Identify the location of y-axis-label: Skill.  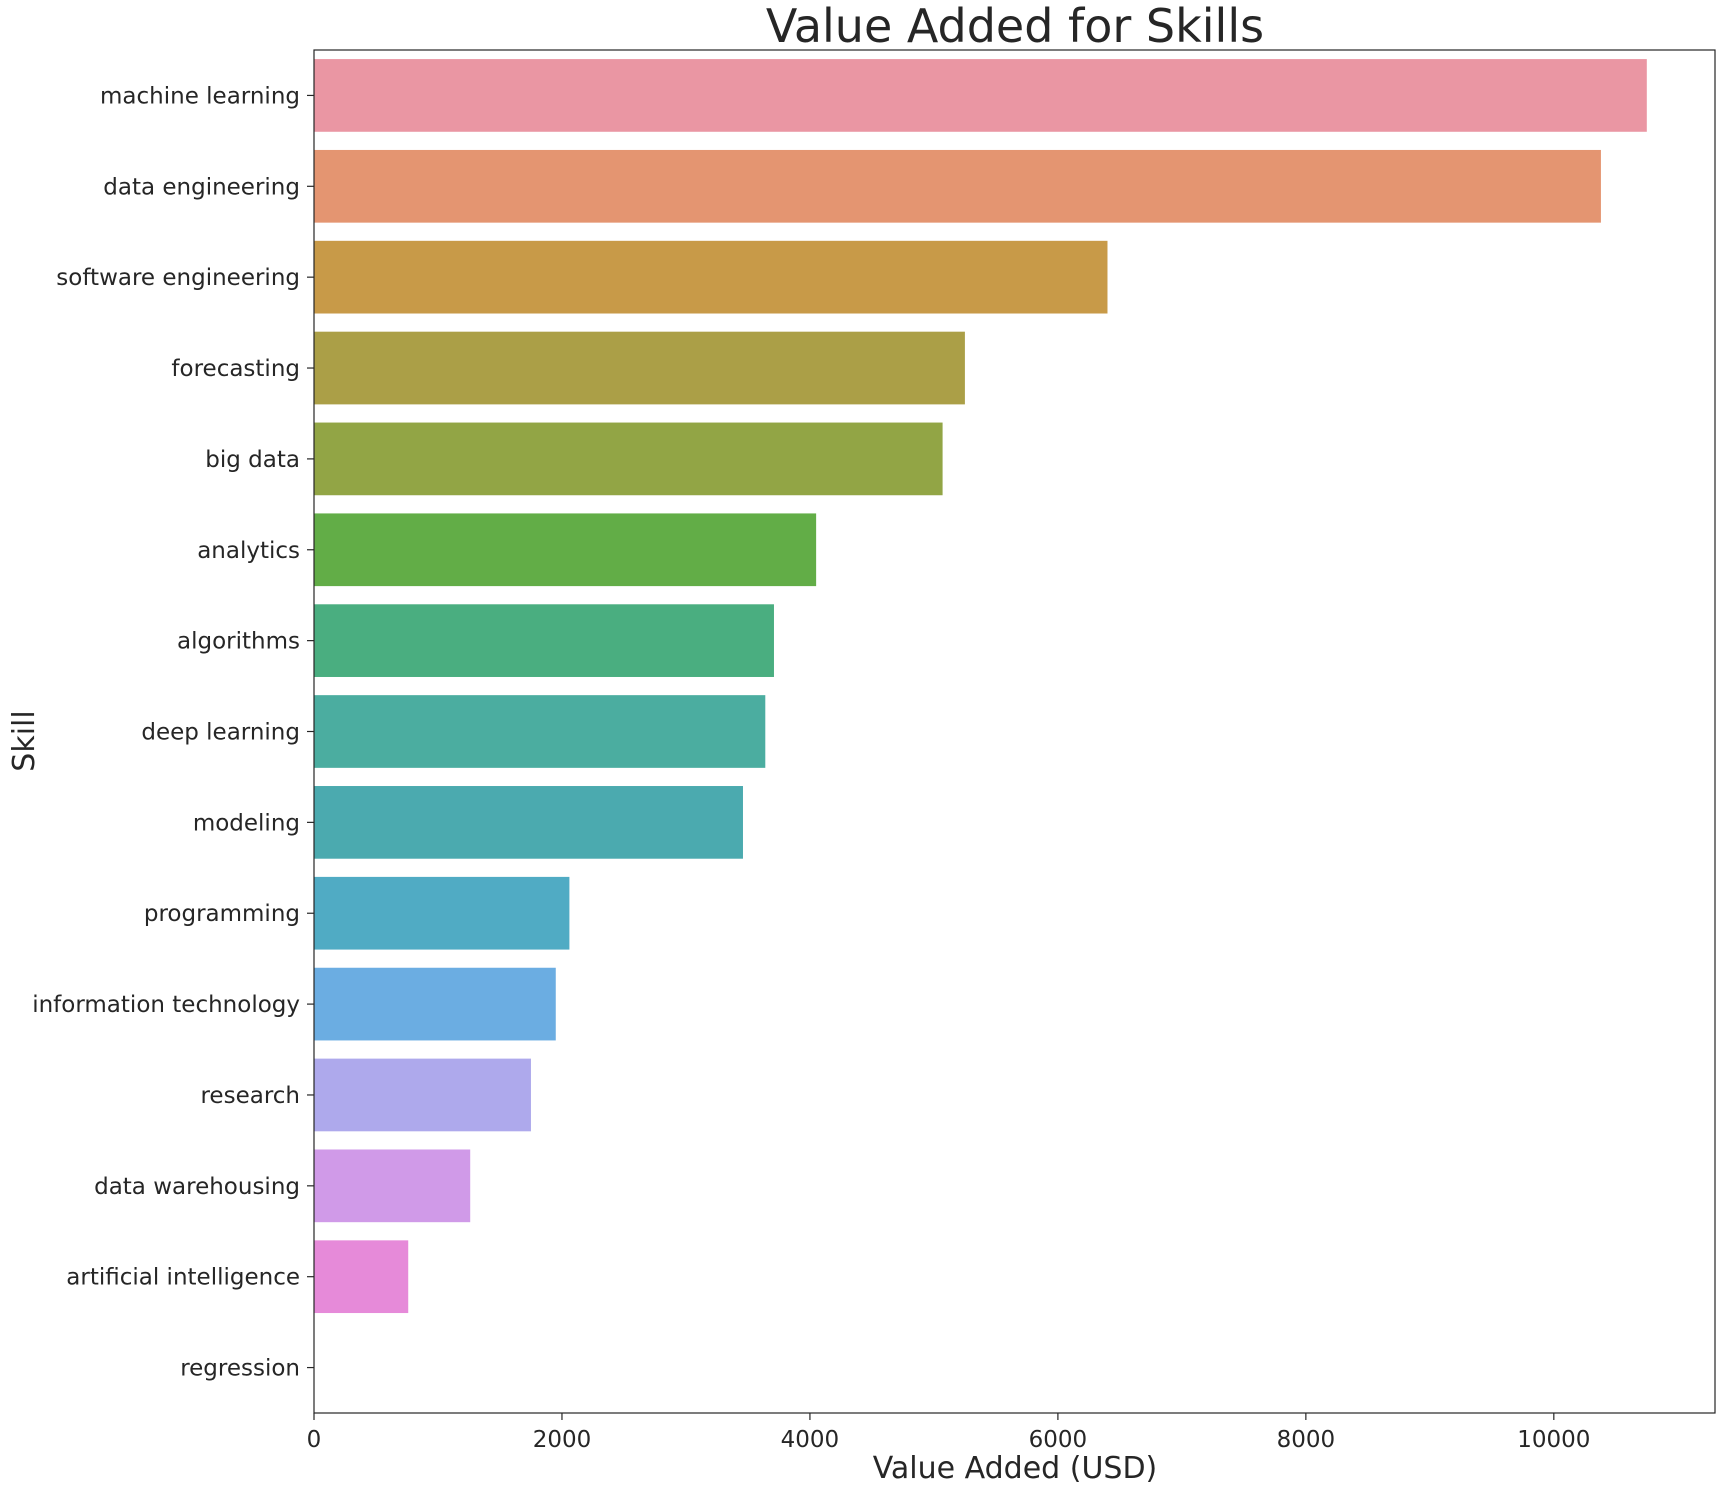
(24, 740).